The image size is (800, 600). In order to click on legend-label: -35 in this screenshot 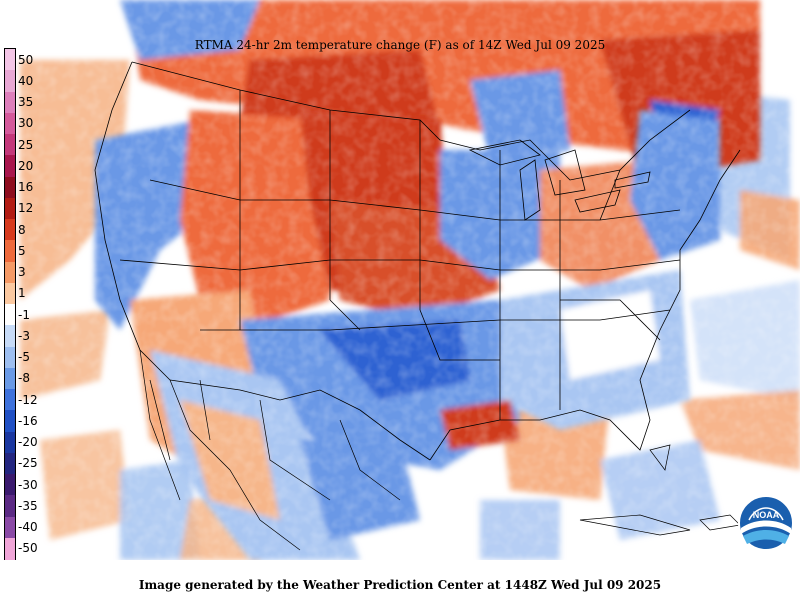, I will do `click(28, 505)`.